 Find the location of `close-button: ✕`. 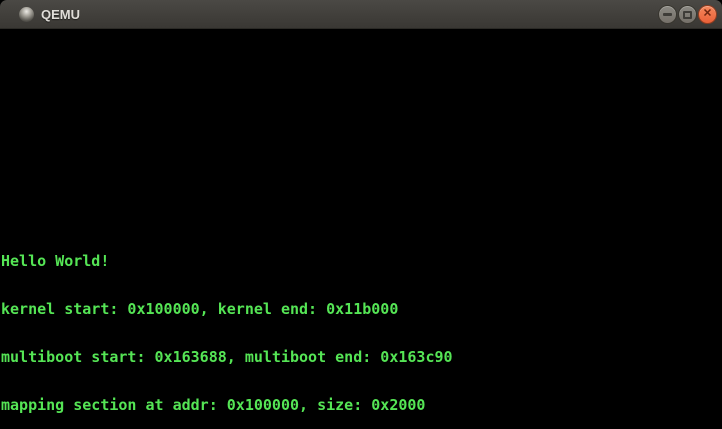

close-button: ✕ is located at coordinates (707, 14).